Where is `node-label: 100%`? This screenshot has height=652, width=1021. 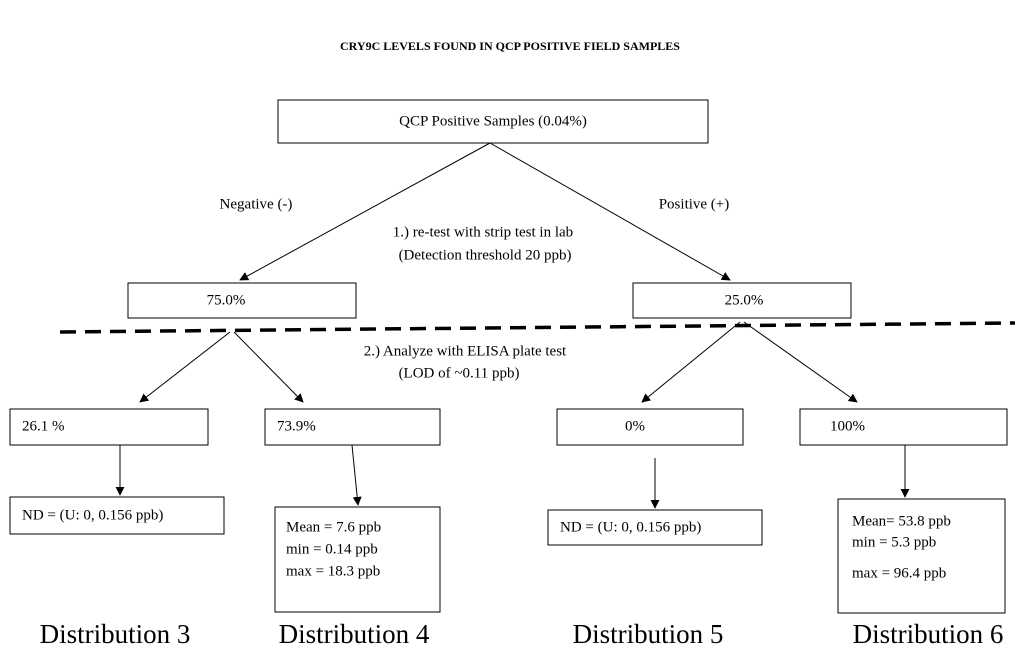
node-label: 100% is located at coordinates (847, 426).